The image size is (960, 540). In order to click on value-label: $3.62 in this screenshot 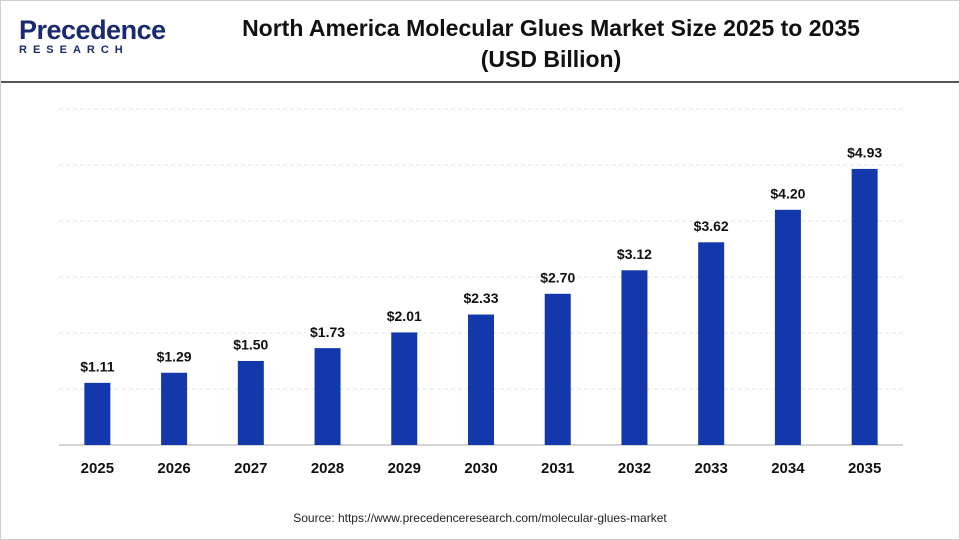, I will do `click(711, 226)`.